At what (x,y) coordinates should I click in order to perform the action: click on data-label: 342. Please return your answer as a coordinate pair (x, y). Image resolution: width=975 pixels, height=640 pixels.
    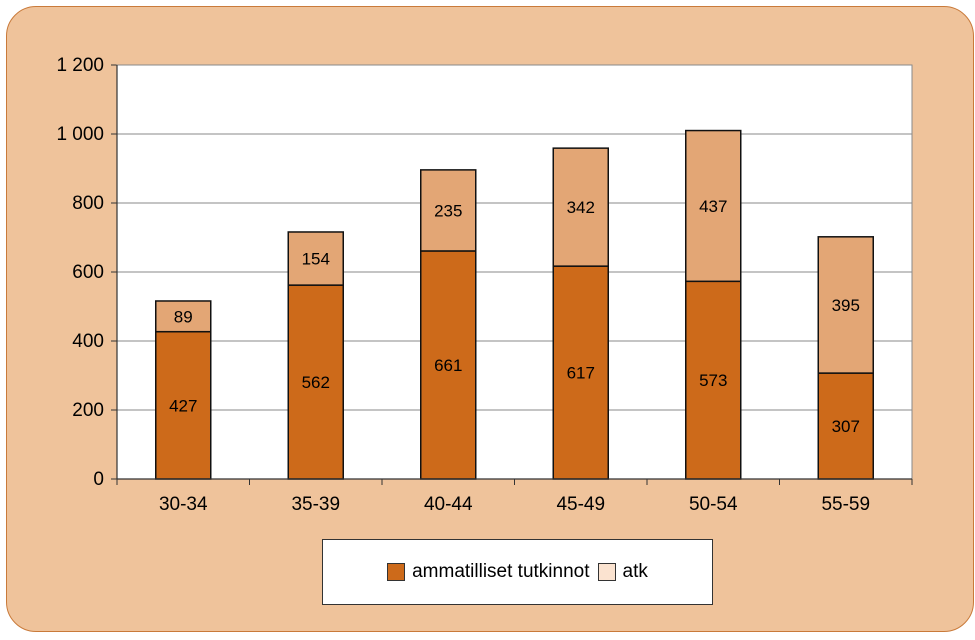
    Looking at the image, I should click on (581, 207).